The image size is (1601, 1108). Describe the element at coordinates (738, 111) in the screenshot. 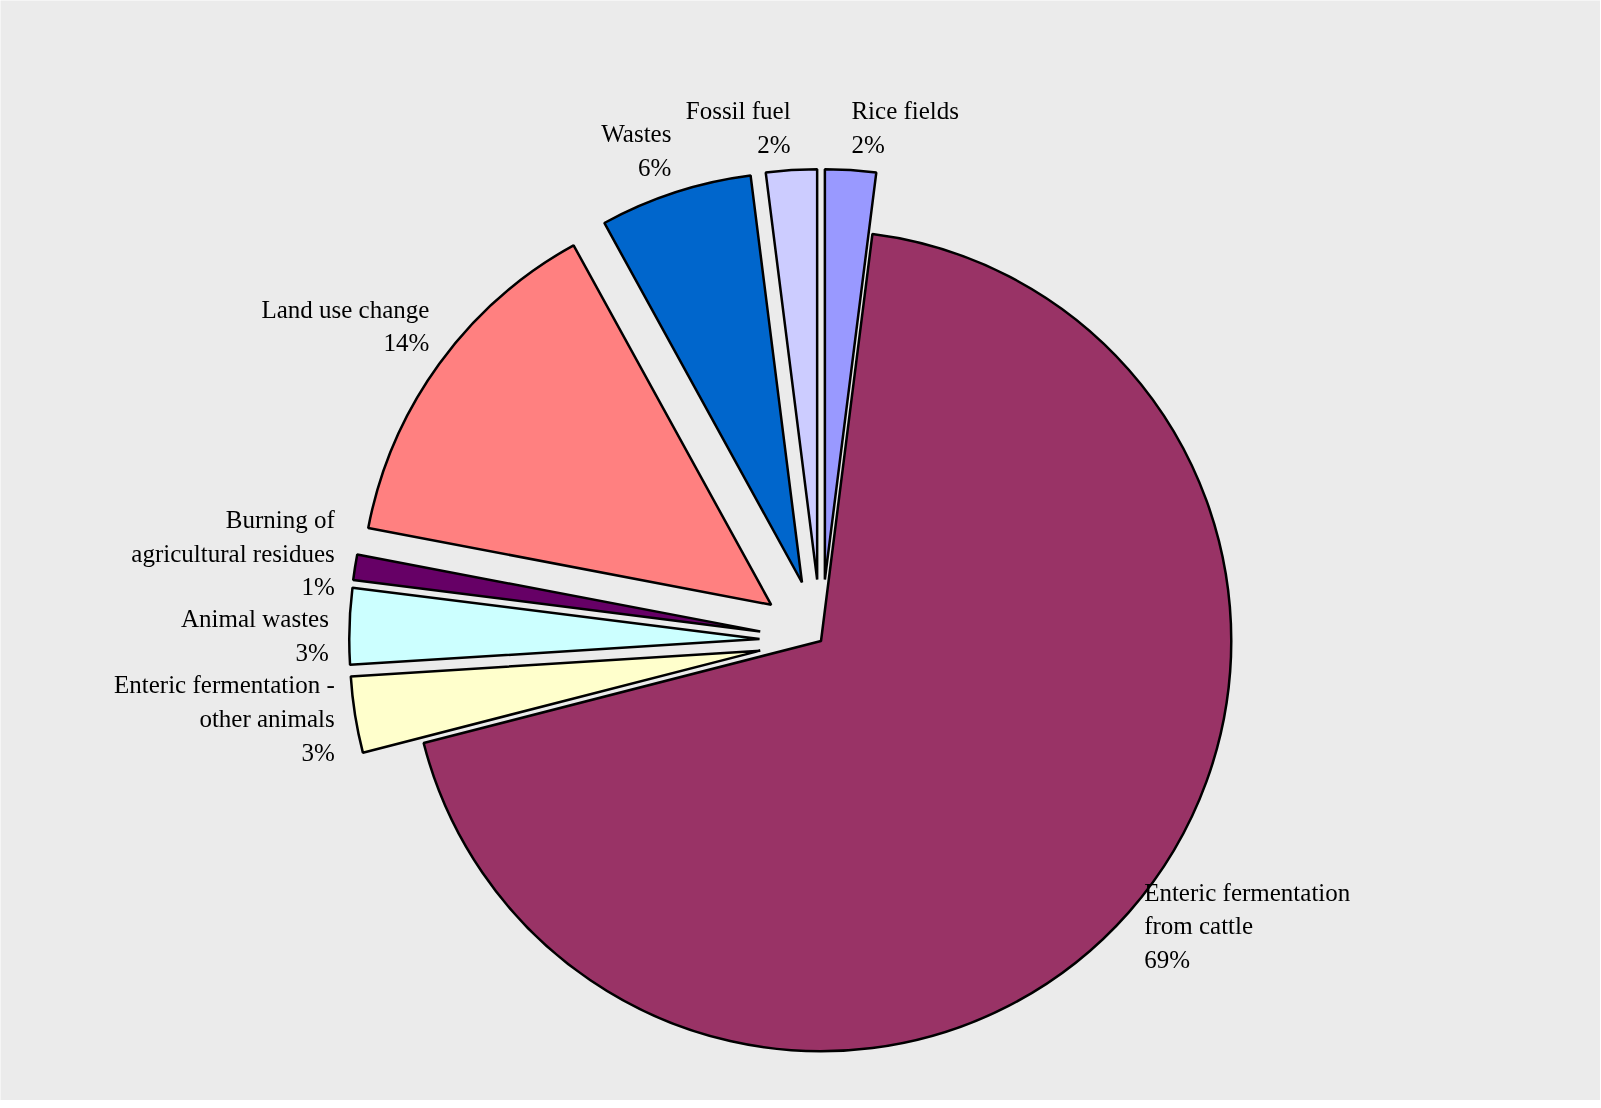

I see `slice-label: Fossil fuel` at that location.